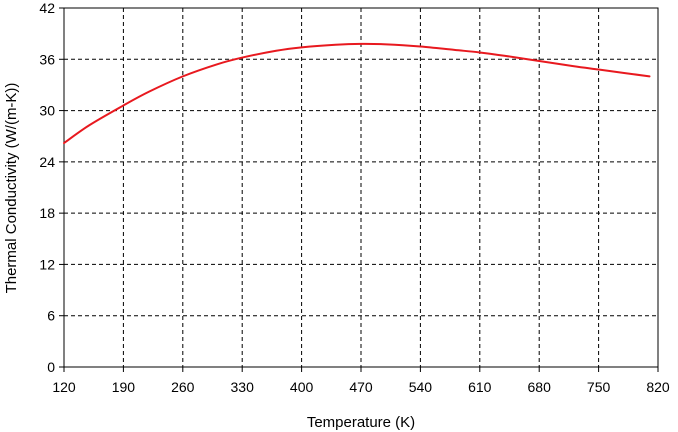  I want to click on x-tick-label: 610, so click(480, 387).